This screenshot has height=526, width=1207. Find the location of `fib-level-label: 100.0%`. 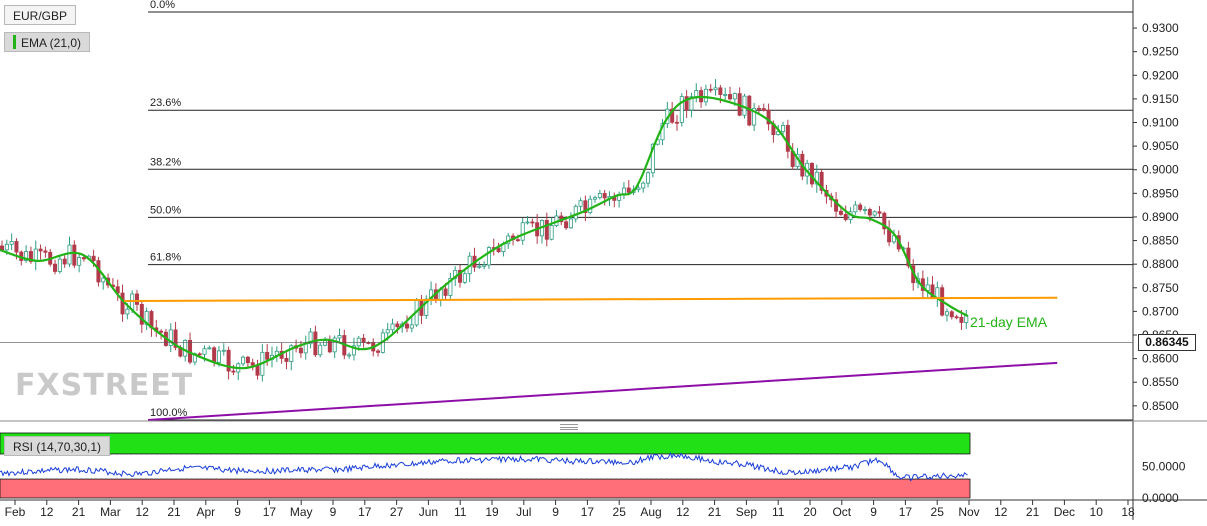

fib-level-label: 100.0% is located at coordinates (169, 413).